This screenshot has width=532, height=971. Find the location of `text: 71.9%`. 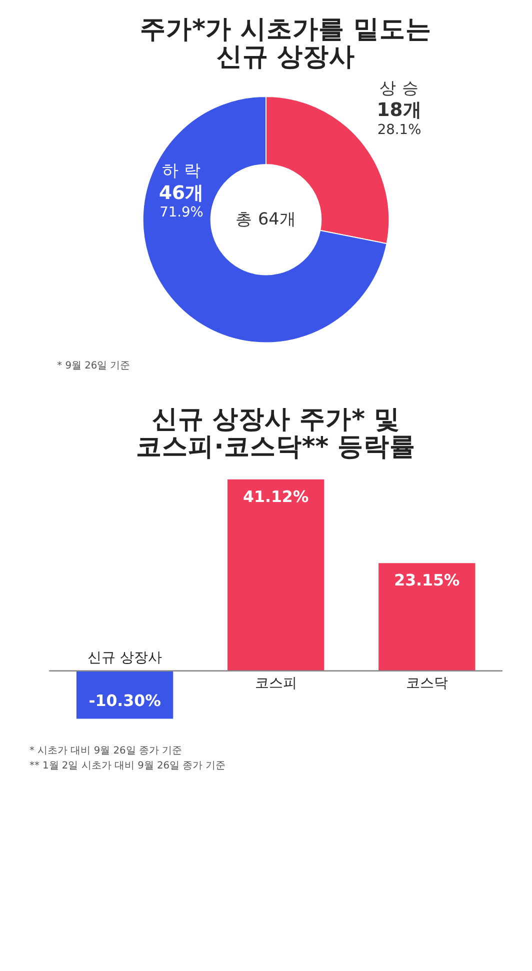

text: 71.9% is located at coordinates (182, 212).